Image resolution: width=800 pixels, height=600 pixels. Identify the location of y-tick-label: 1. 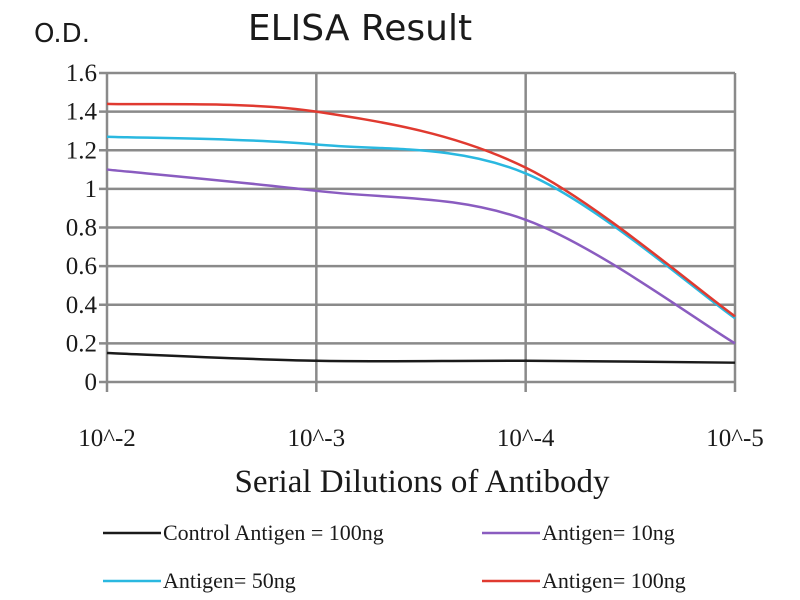
(91, 189).